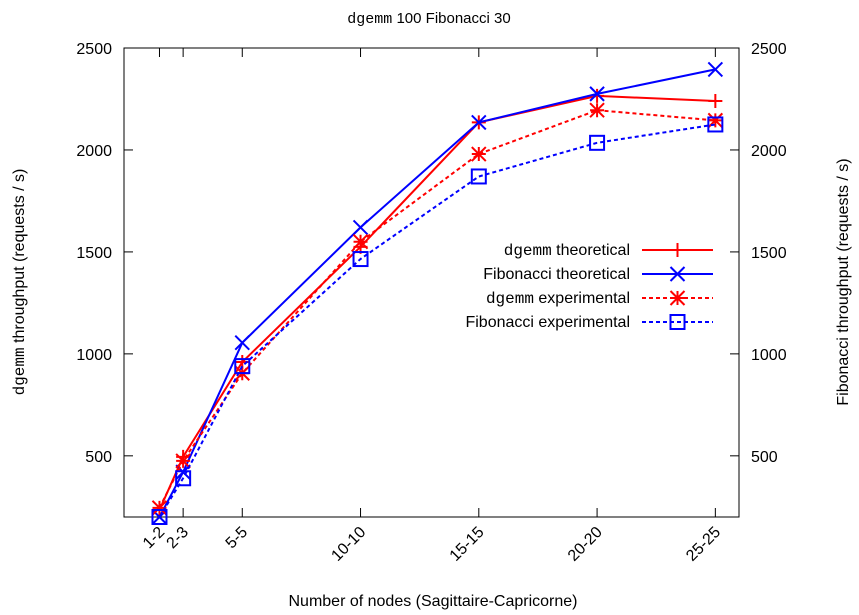  What do you see at coordinates (769, 355) in the screenshot?
I see `y-tick-label-right: 1000` at bounding box center [769, 355].